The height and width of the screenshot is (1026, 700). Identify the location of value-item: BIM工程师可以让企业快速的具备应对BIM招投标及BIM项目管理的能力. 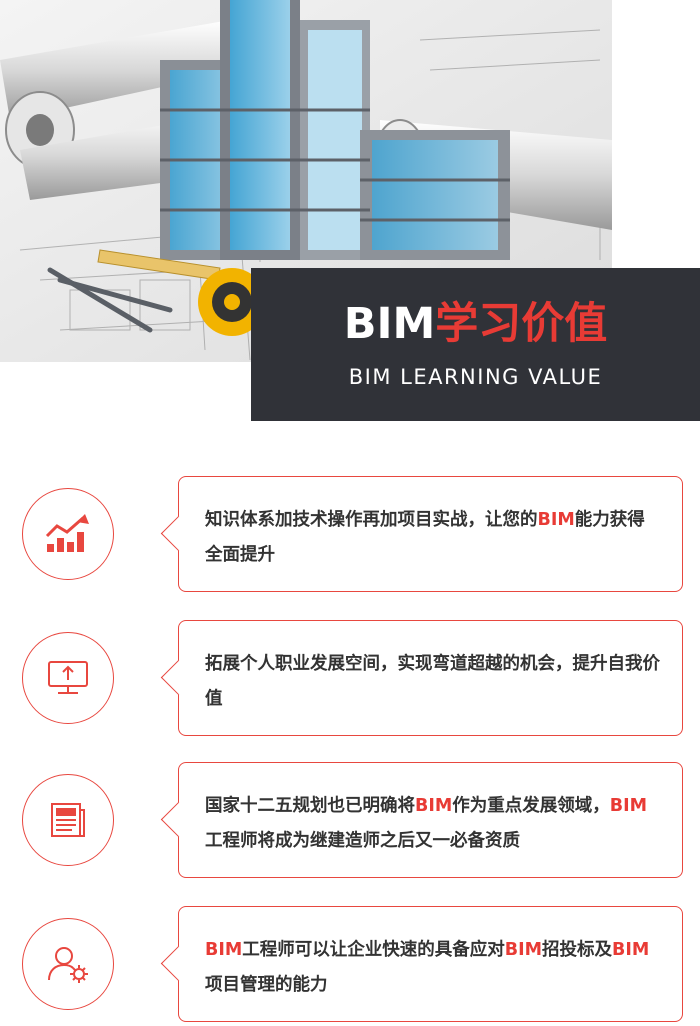
(350, 964).